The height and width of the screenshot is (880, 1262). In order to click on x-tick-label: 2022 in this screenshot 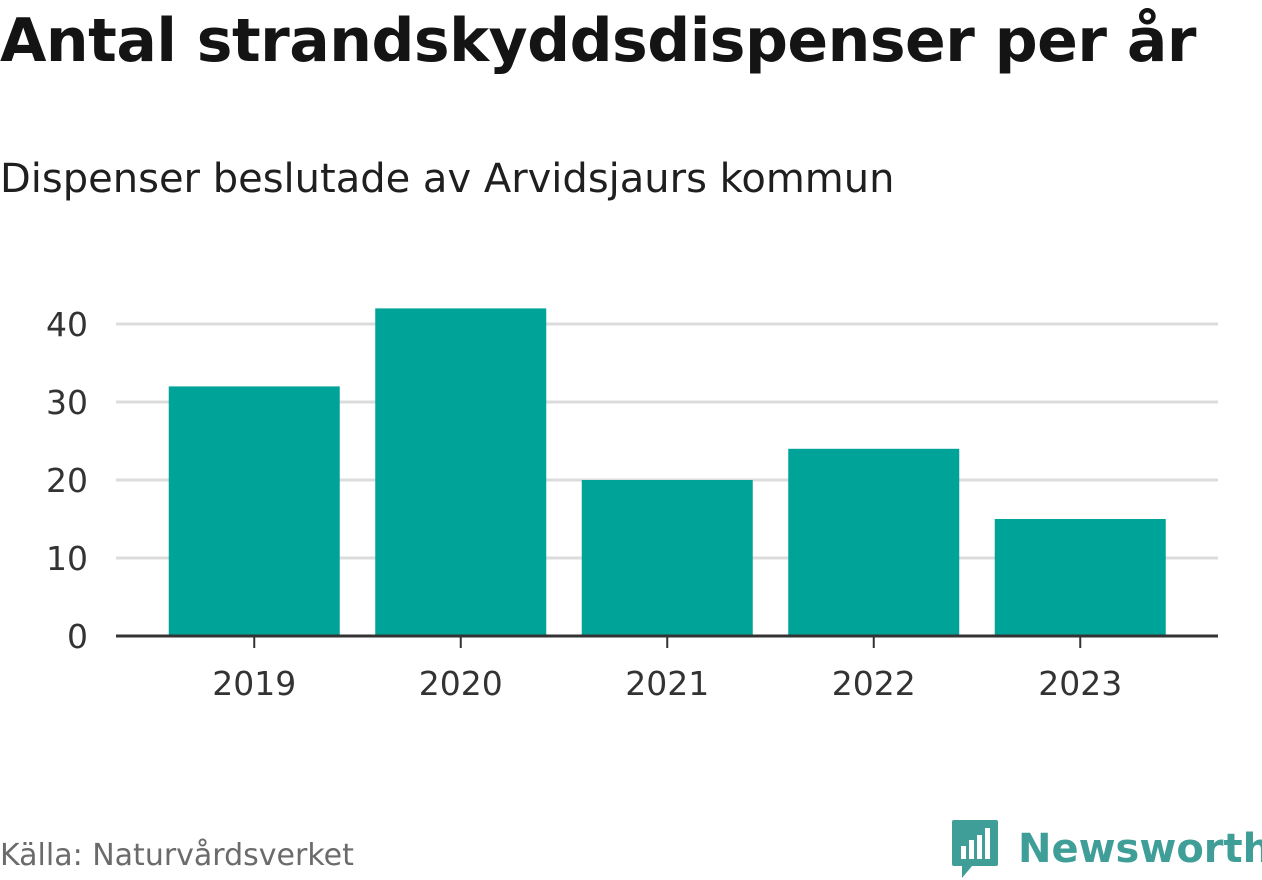, I will do `click(874, 683)`.